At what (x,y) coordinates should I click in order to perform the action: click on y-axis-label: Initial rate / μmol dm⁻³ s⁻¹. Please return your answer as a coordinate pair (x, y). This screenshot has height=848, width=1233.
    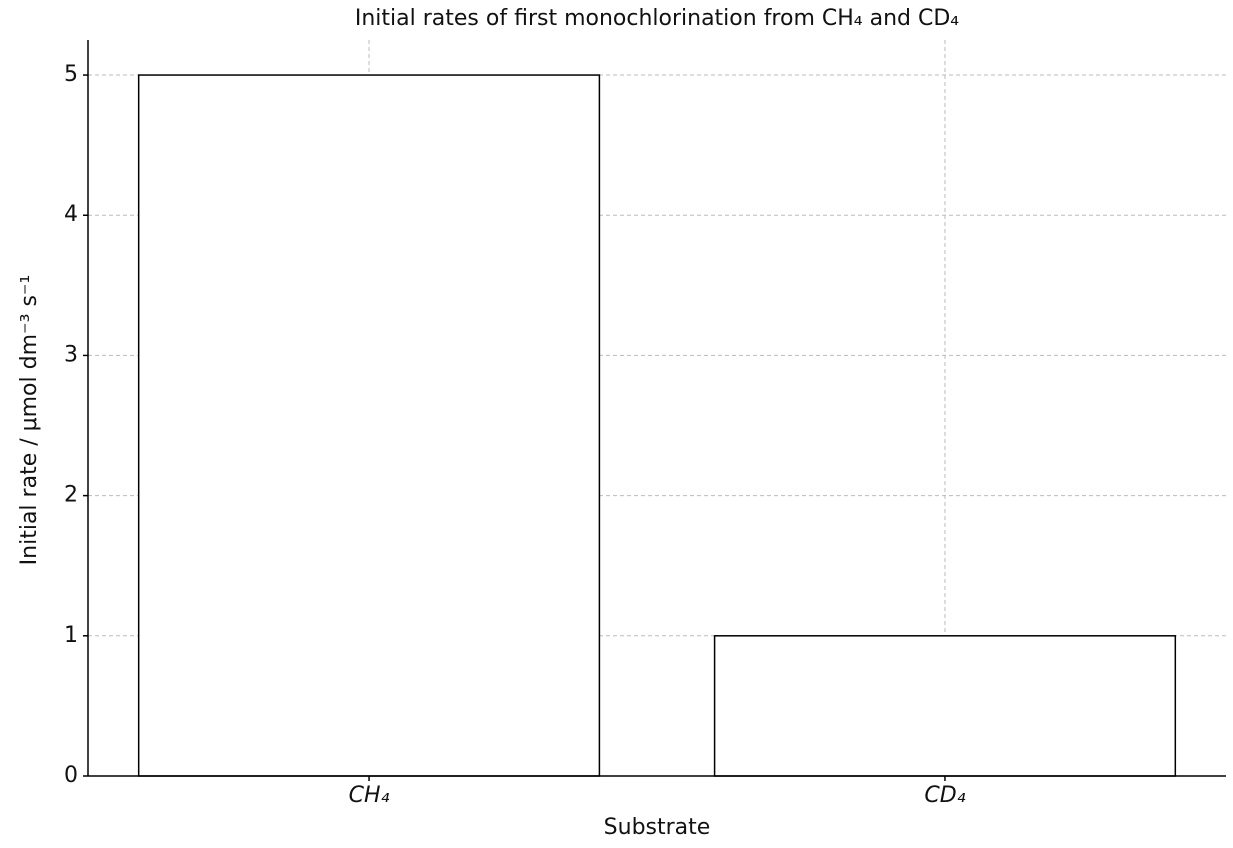
    Looking at the image, I should click on (29, 420).